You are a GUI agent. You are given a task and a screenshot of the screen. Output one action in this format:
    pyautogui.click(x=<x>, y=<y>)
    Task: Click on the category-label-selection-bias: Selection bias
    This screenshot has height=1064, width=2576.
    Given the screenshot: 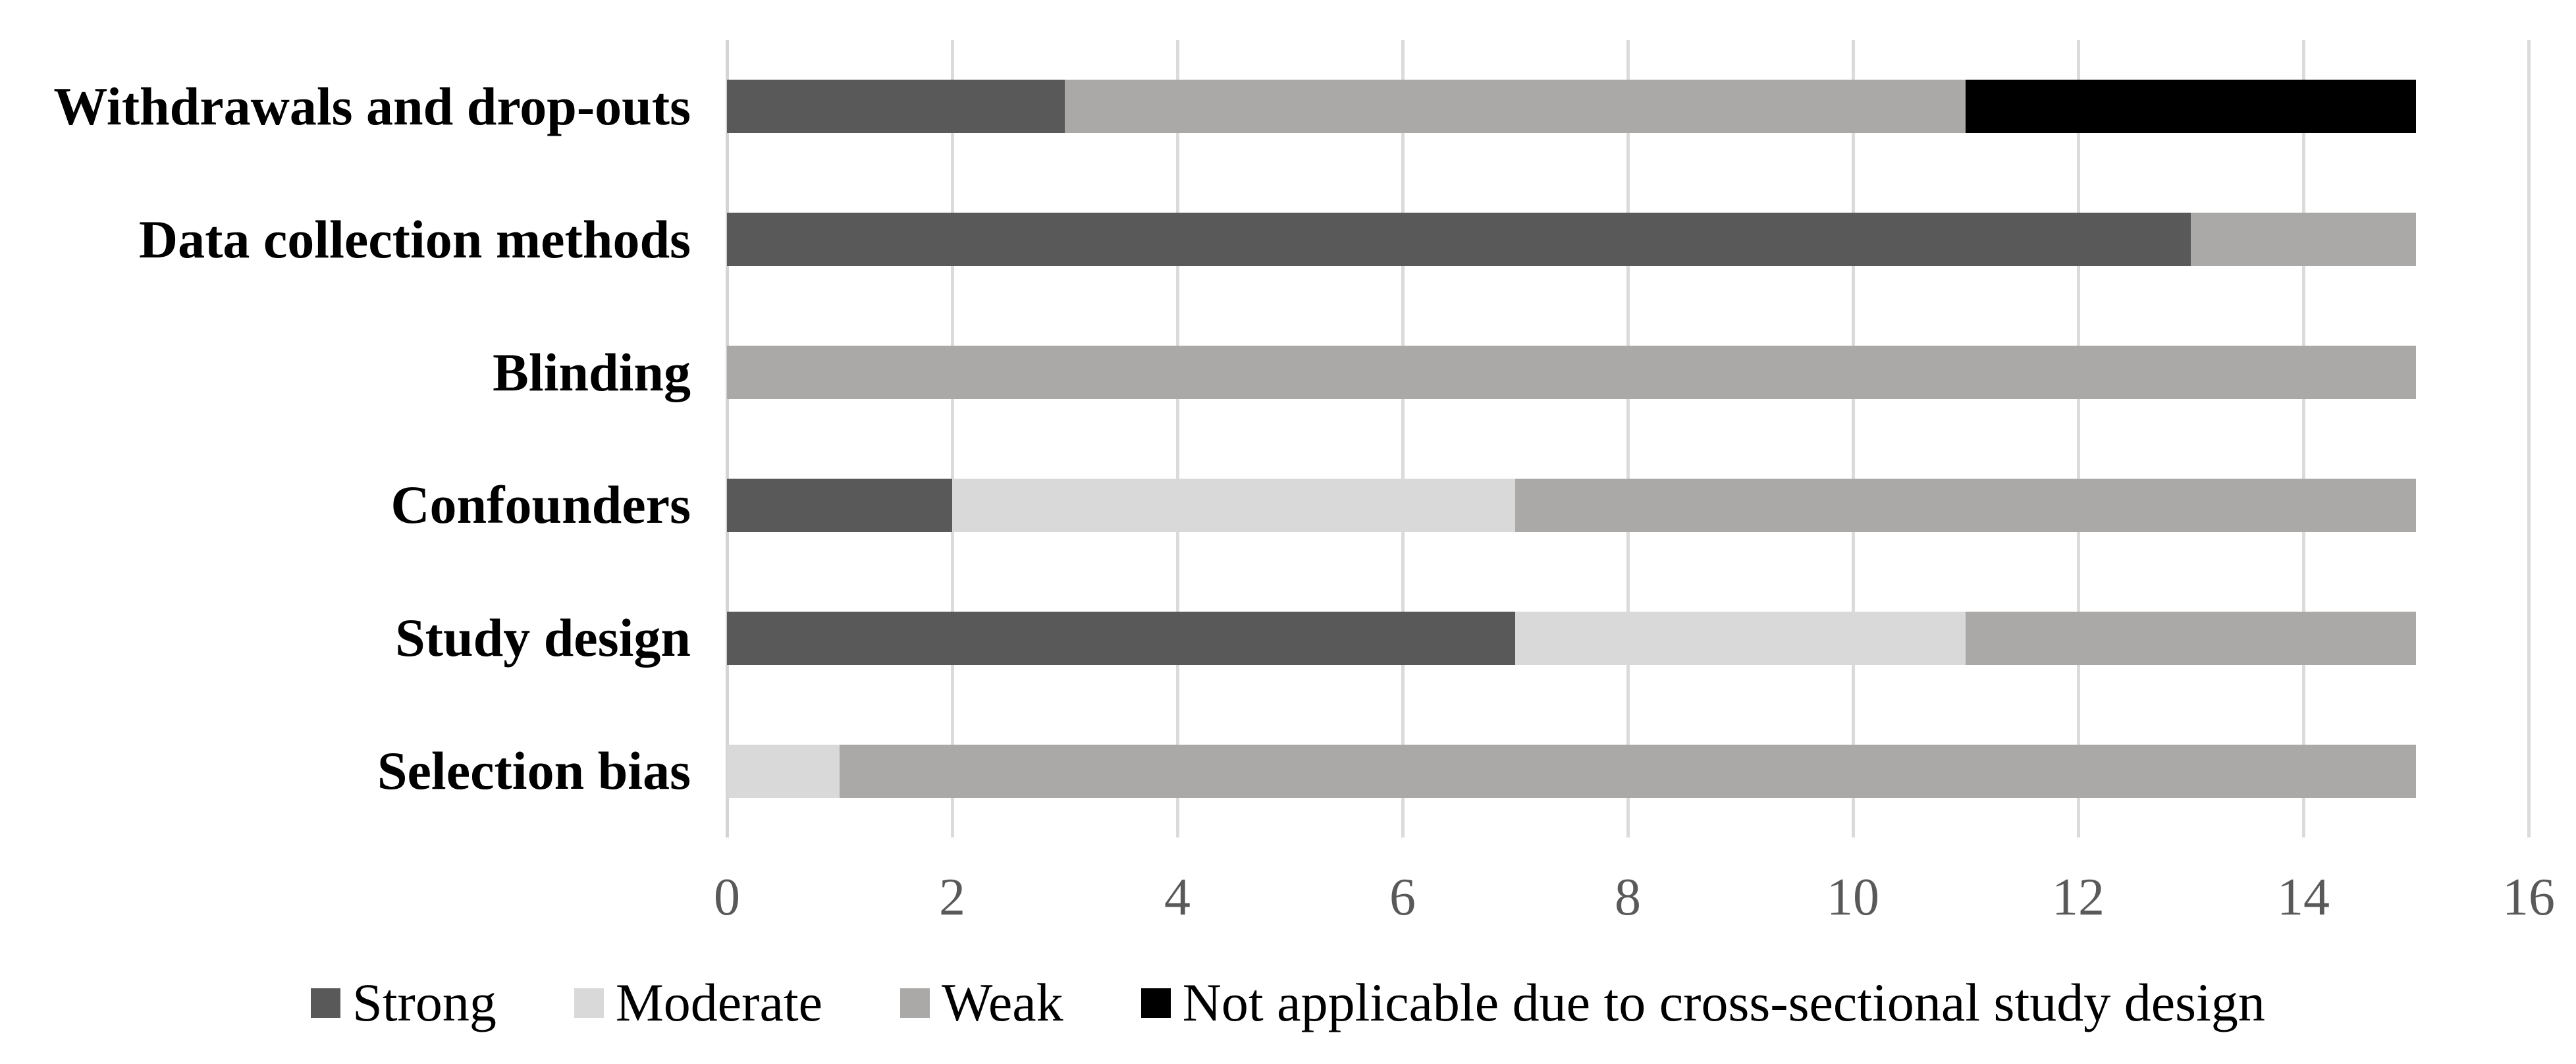 What is the action you would take?
    pyautogui.click(x=534, y=771)
    